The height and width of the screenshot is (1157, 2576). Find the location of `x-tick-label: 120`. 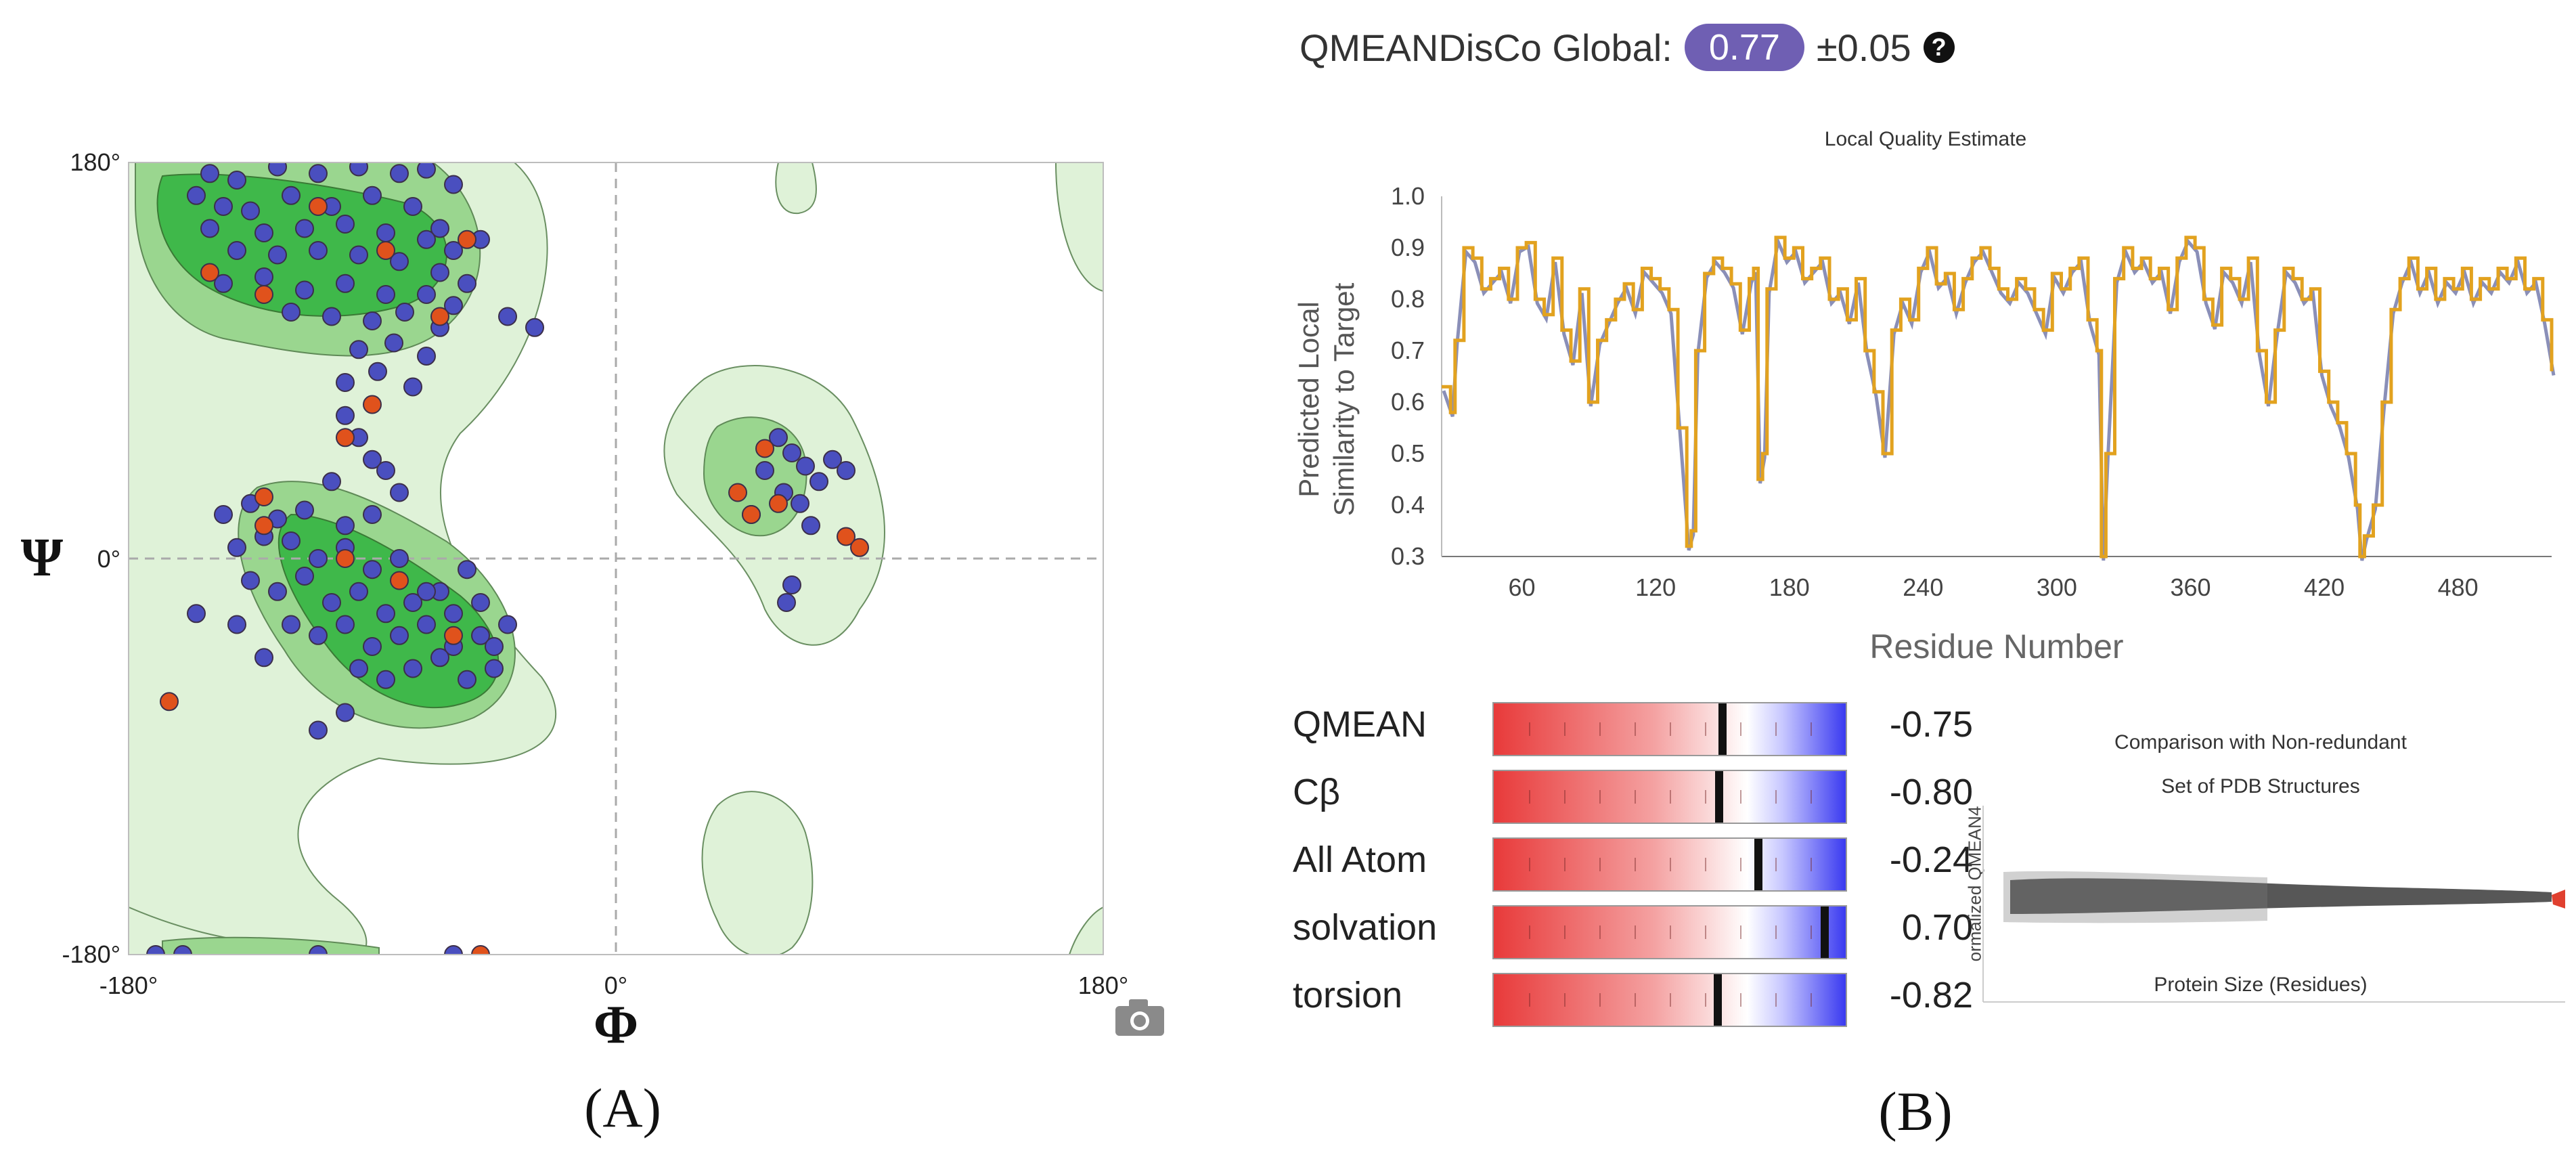

x-tick-label: 120 is located at coordinates (1655, 587).